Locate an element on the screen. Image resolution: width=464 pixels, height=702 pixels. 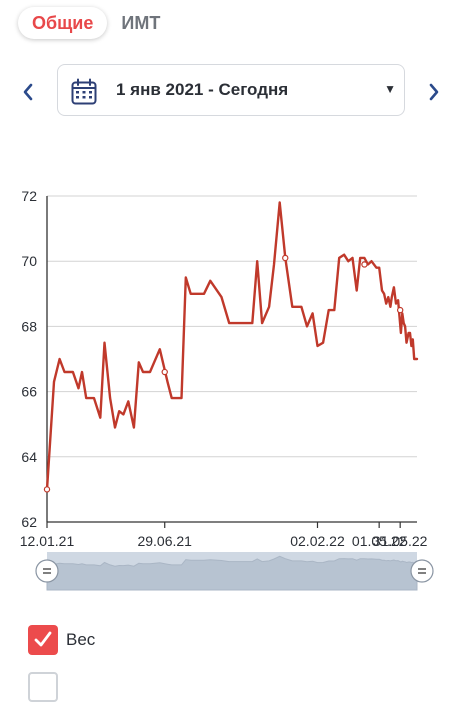
y-axis-tick-labels: 62 64 66 68 70 72 is located at coordinates (29, 359).